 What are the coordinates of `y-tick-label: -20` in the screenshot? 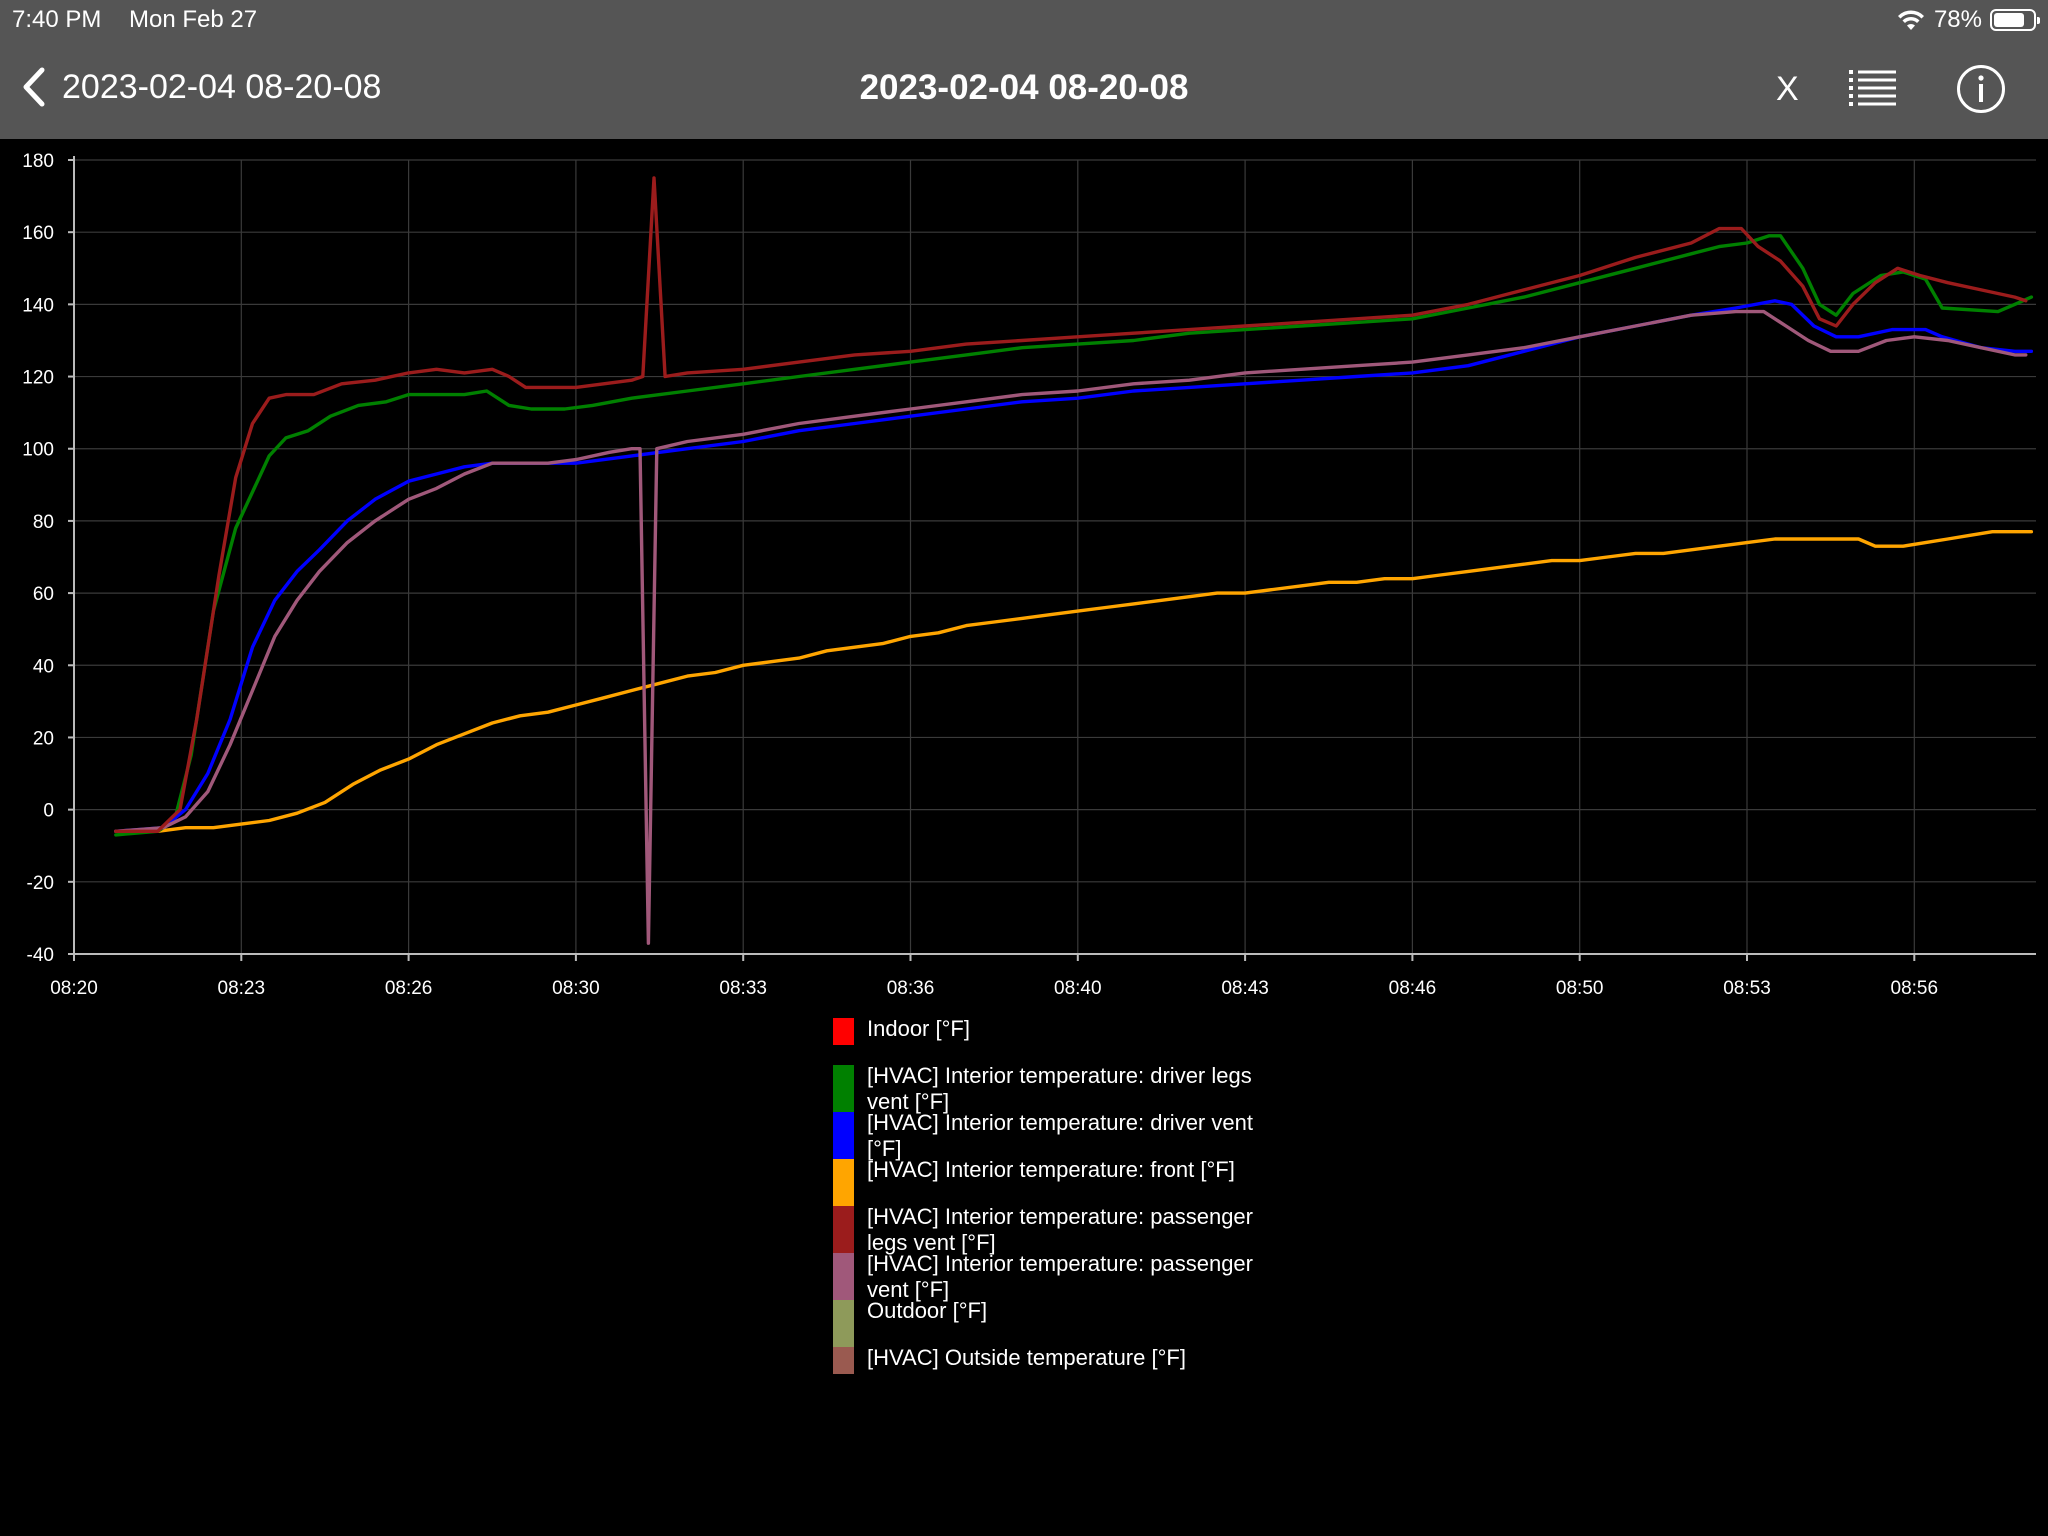 It's located at (40, 883).